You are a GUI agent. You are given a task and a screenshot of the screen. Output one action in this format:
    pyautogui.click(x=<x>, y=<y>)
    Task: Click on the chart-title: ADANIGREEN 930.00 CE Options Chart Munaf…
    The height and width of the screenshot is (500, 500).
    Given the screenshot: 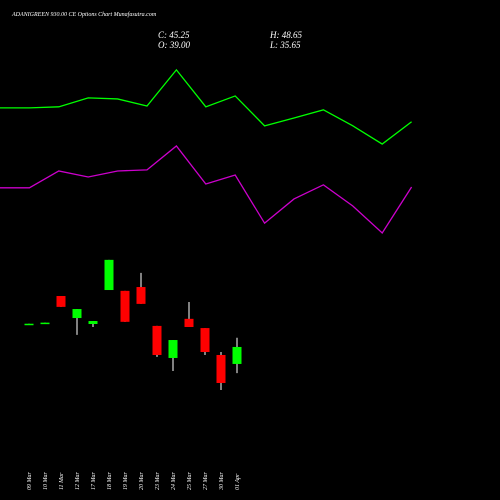 What is the action you would take?
    pyautogui.click(x=84, y=14)
    